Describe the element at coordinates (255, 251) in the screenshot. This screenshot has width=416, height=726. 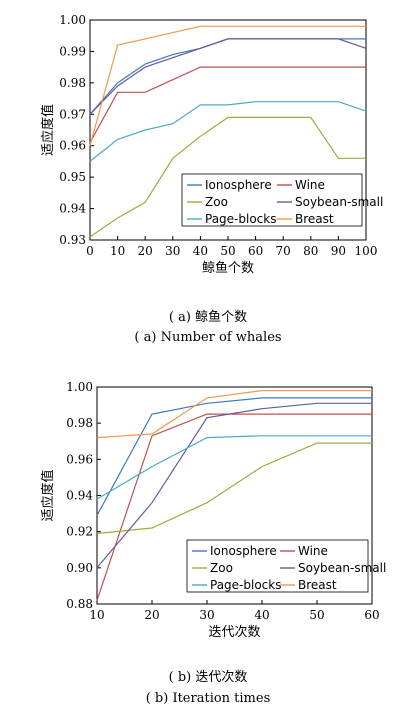
I see `chart-a-x-tick-label: 60` at that location.